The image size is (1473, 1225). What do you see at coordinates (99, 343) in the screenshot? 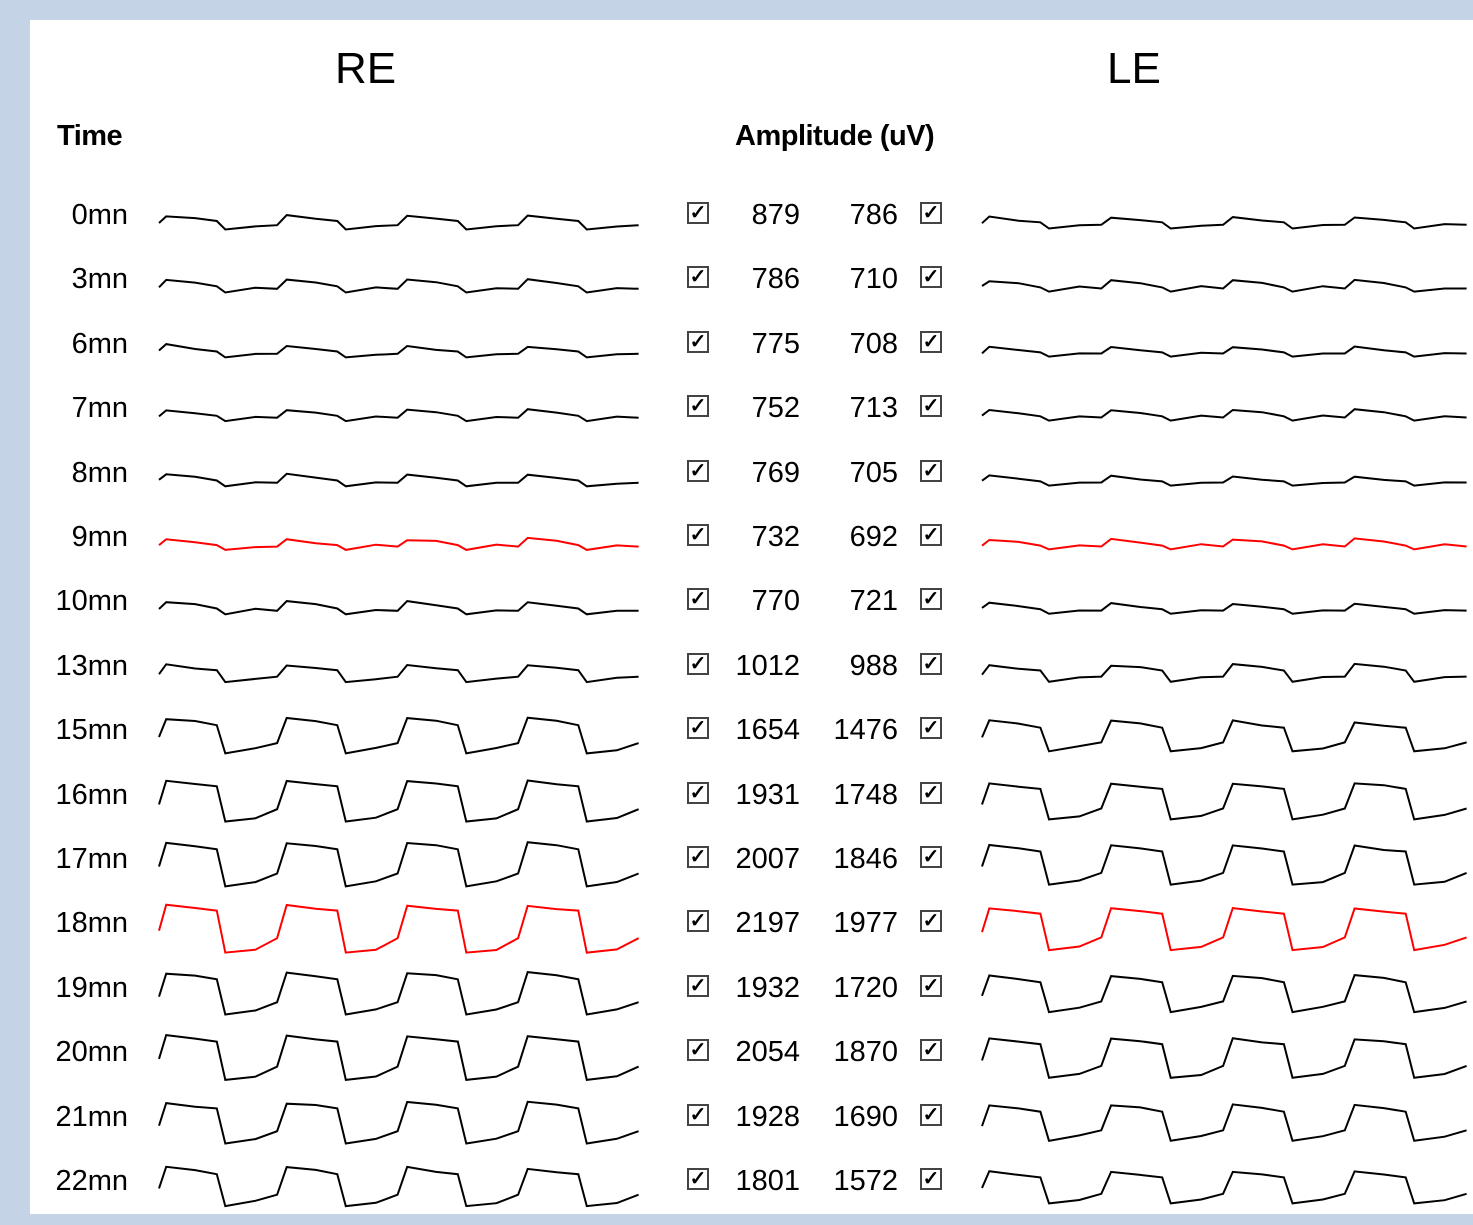
I see `time-label: 6mn` at bounding box center [99, 343].